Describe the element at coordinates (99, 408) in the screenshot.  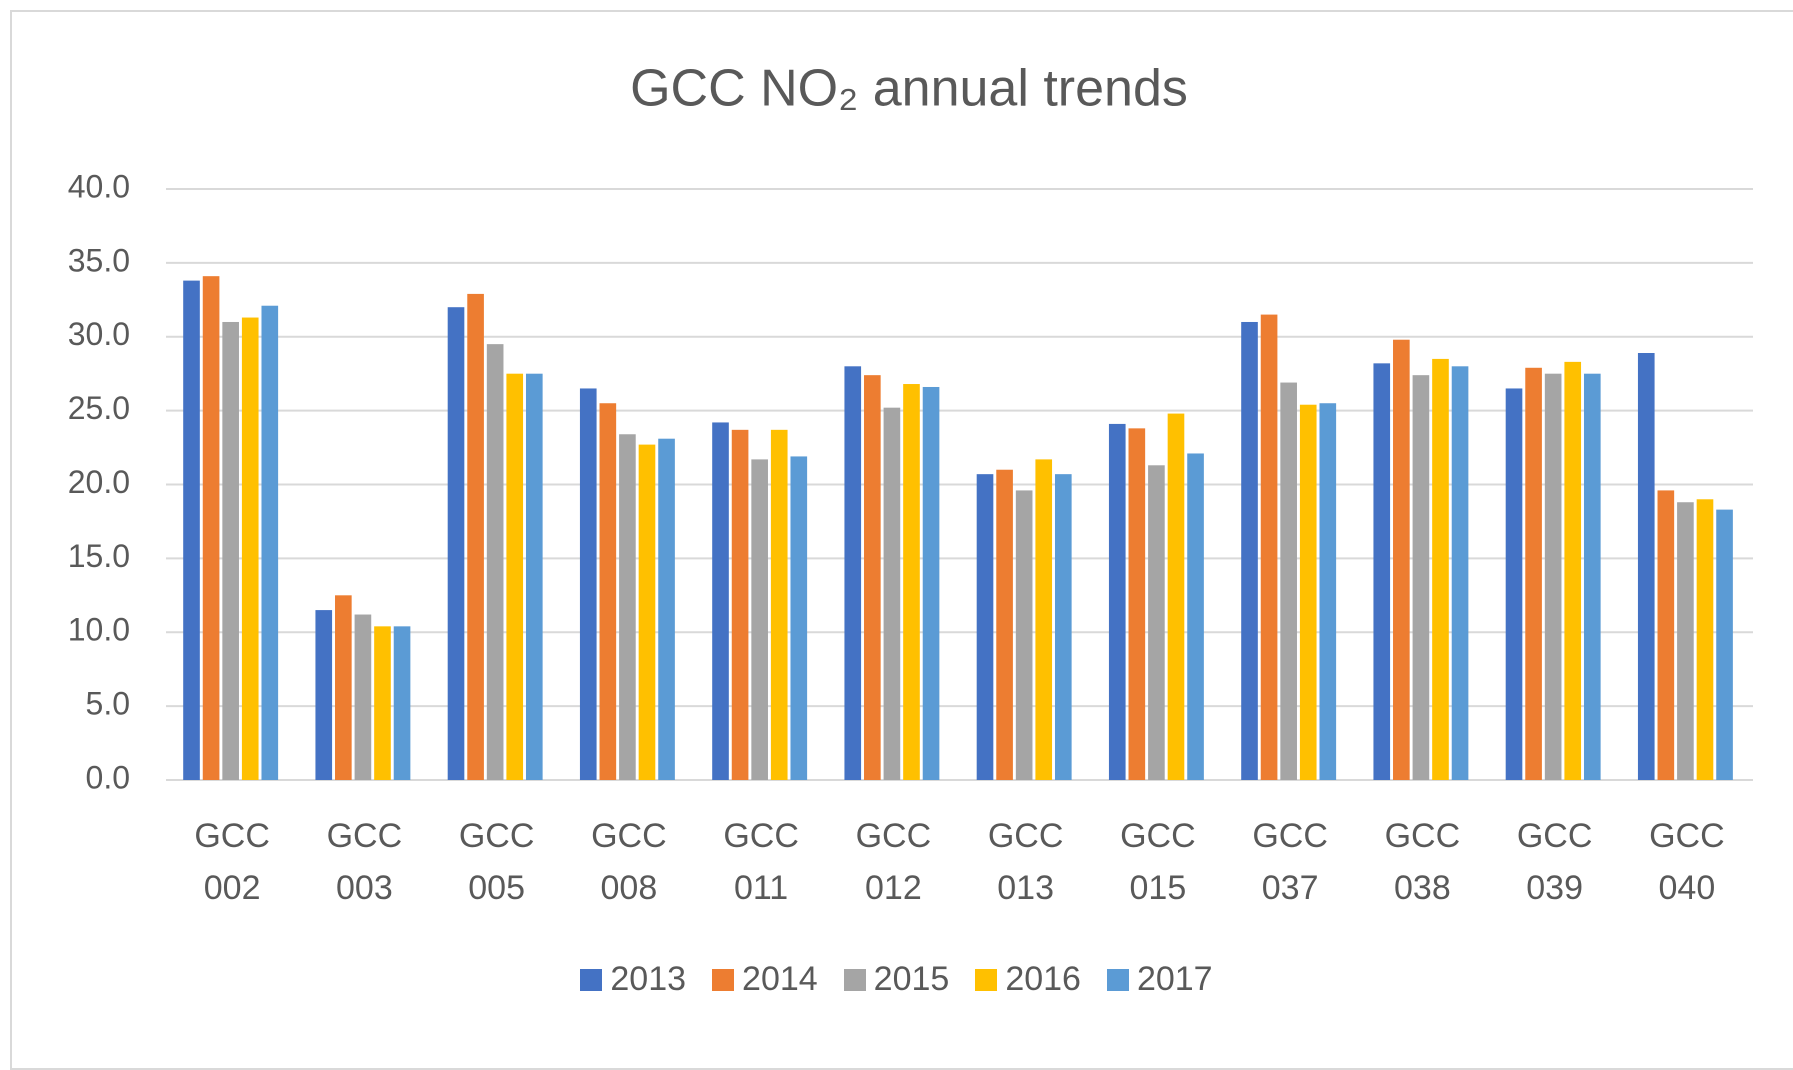
I see `y-tick-label: 25.0` at that location.